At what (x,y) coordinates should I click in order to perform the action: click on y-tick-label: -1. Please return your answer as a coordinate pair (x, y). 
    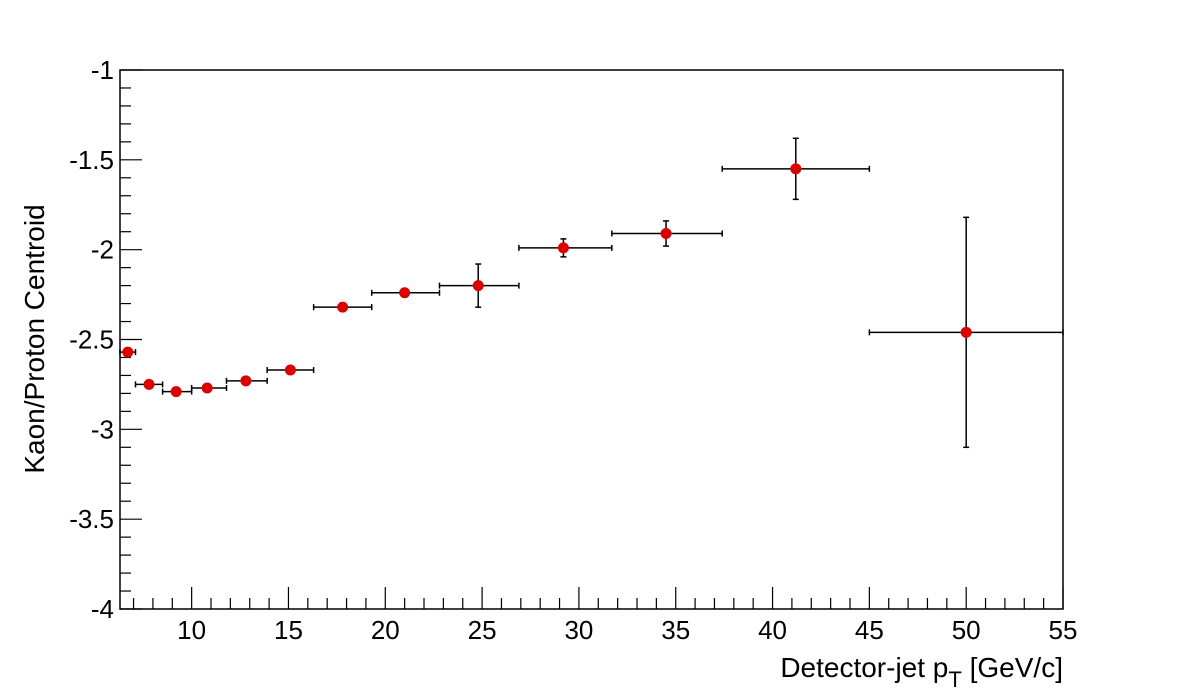
    Looking at the image, I should click on (102, 70).